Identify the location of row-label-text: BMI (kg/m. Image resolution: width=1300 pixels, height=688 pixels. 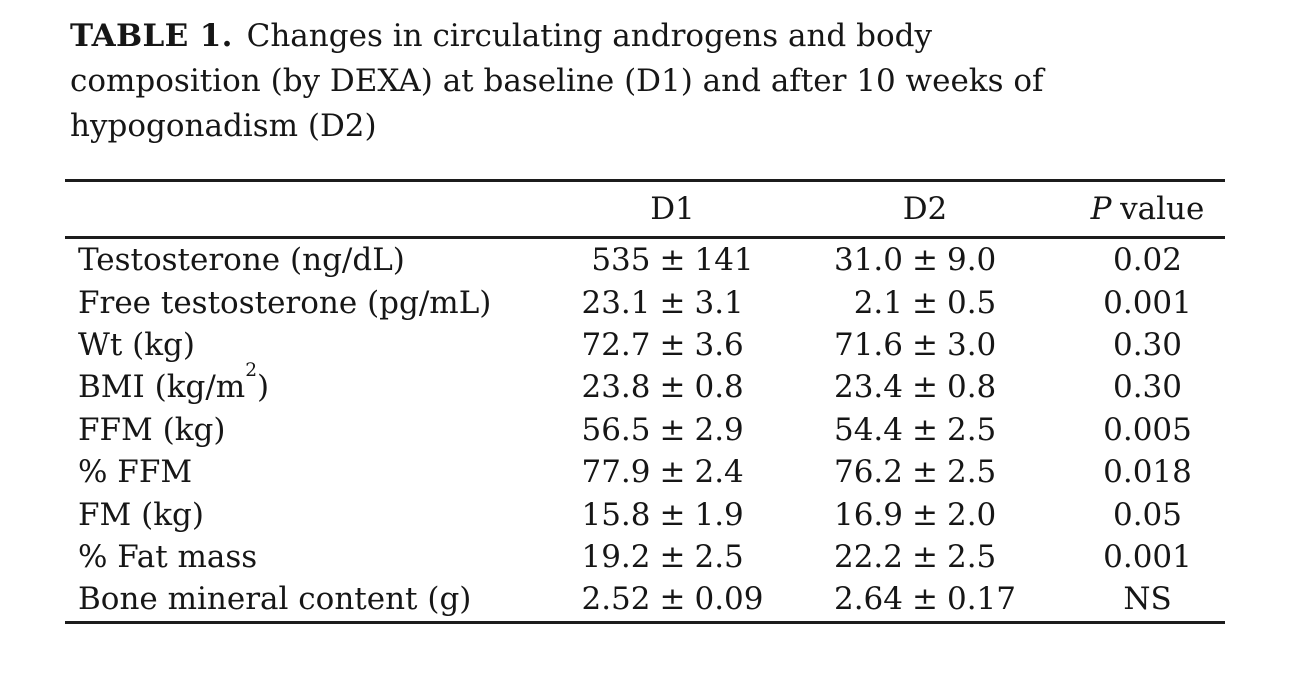
(162, 387).